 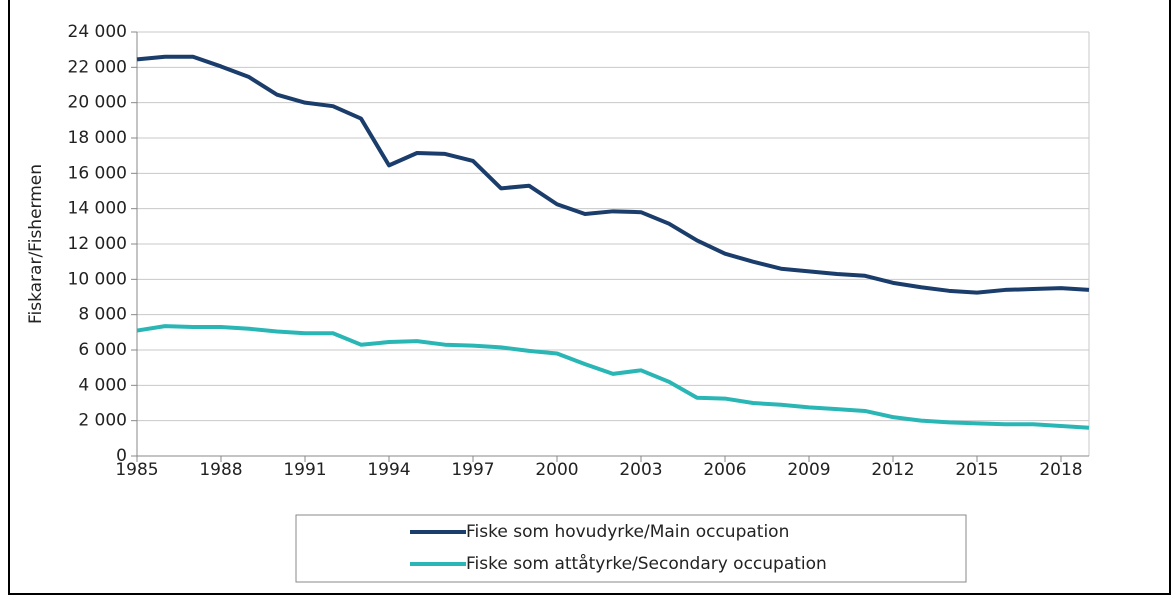 What do you see at coordinates (97, 32) in the screenshot?
I see `y-tick-label: 24 000` at bounding box center [97, 32].